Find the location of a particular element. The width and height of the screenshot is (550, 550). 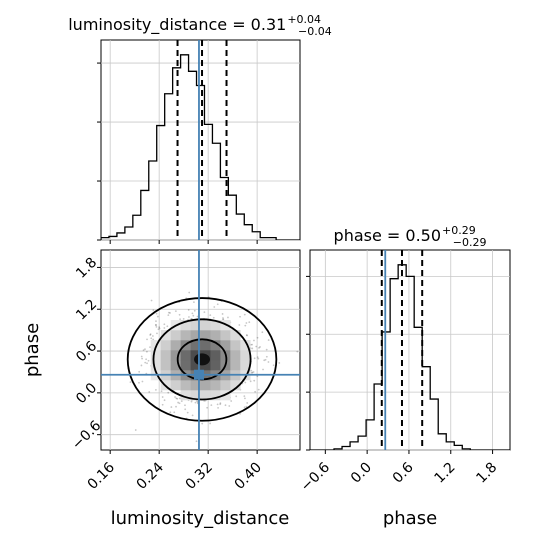

y-tick-label: 1.8 is located at coordinates (86, 268).